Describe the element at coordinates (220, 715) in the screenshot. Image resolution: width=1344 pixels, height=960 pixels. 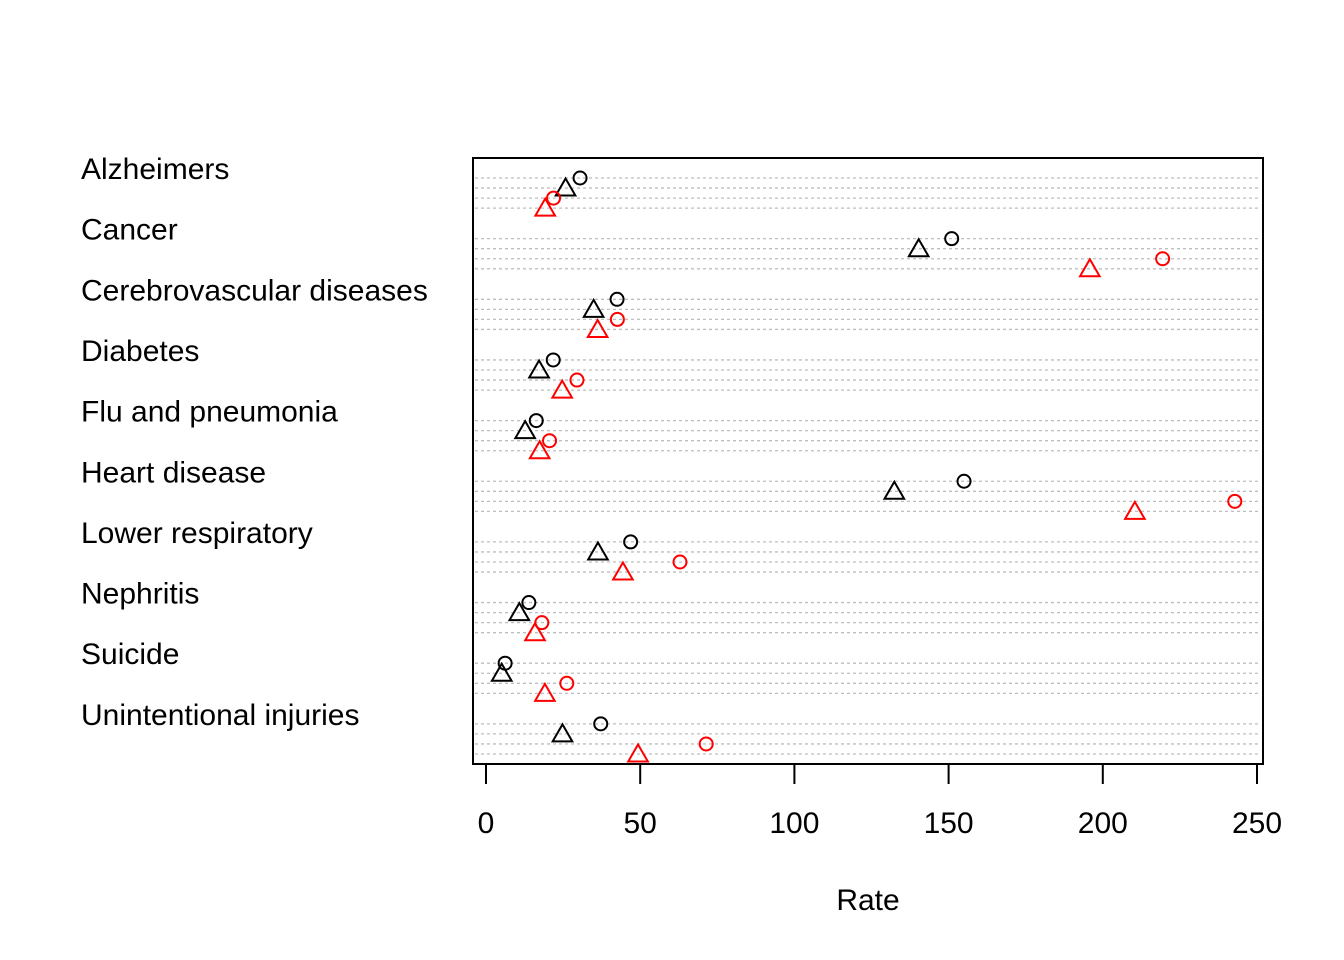
I see `category-label-unintentional-injuries: Unintentional injuries` at that location.